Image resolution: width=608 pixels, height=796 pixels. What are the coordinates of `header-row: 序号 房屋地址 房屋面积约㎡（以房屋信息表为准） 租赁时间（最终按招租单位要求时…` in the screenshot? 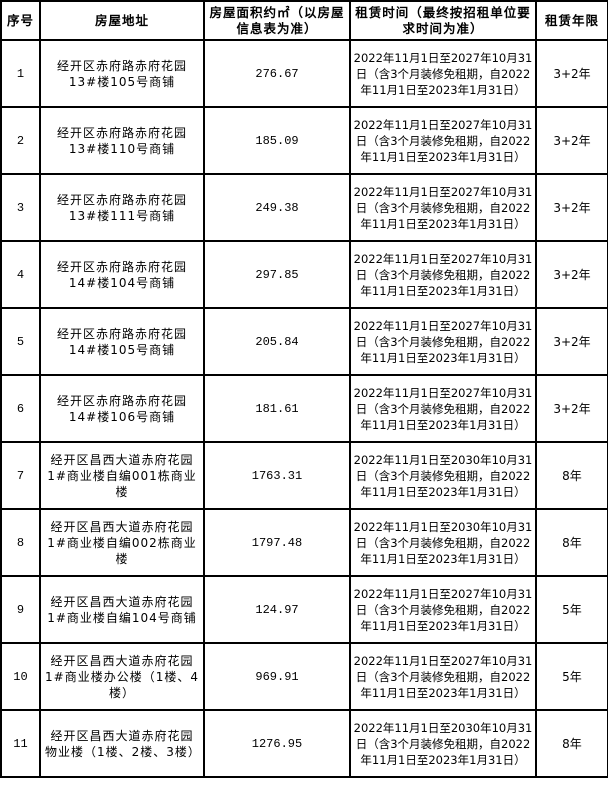 It's located at (304, 20).